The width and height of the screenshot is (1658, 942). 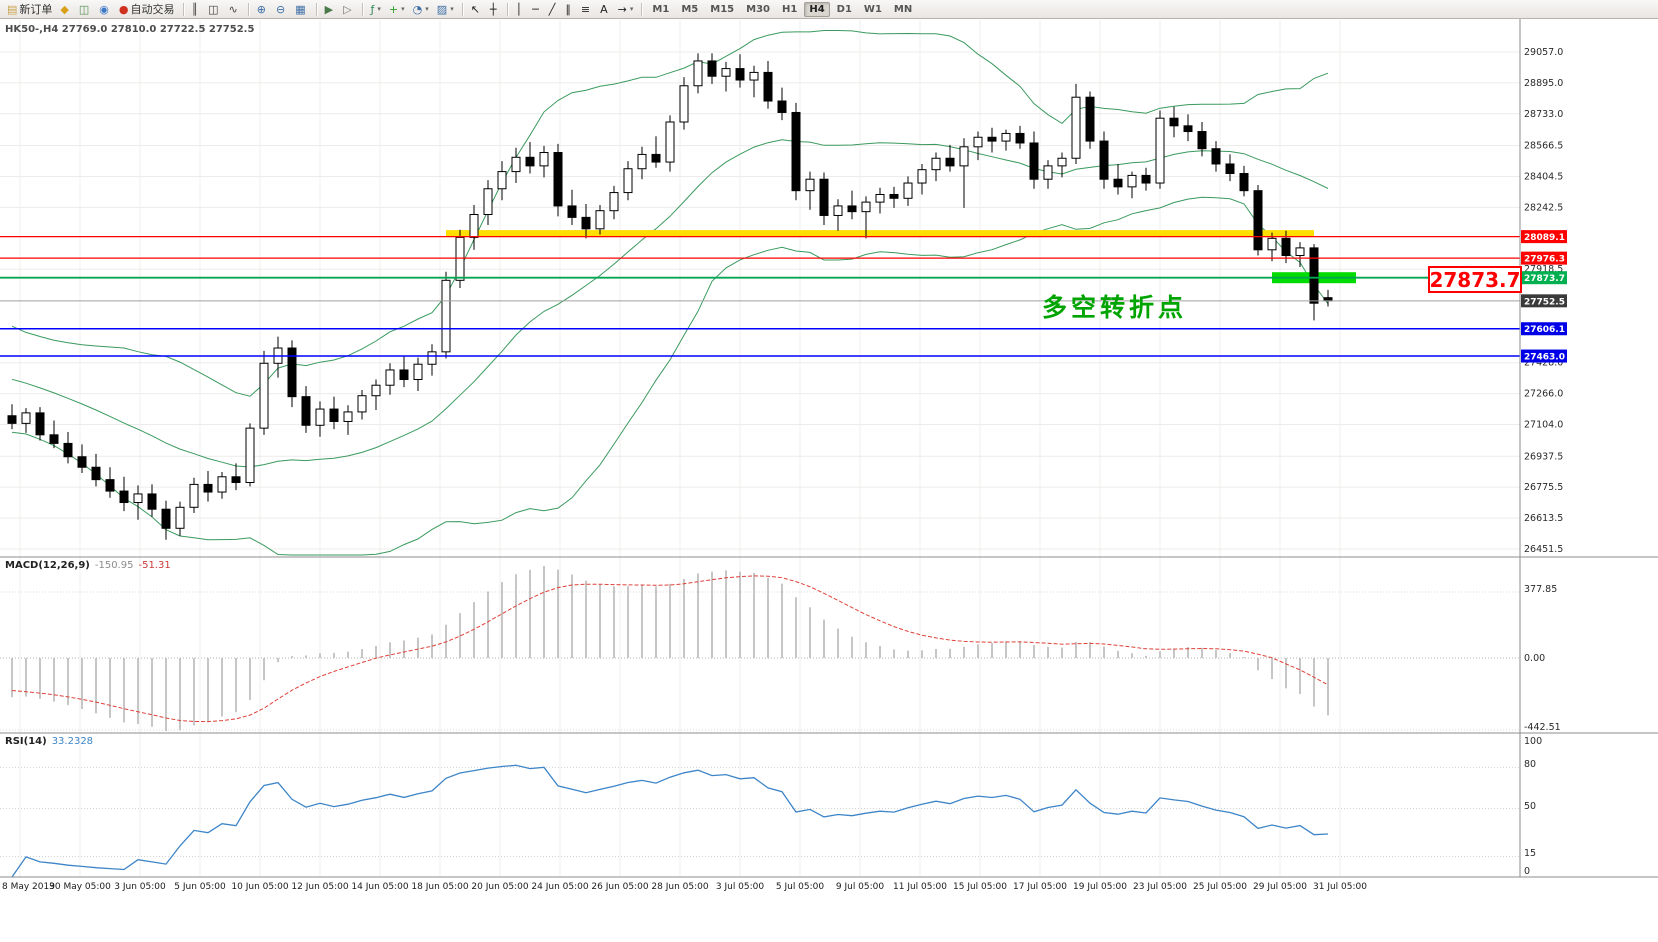 What do you see at coordinates (140, 887) in the screenshot?
I see `svg-text: 3 Jun 05:00` at bounding box center [140, 887].